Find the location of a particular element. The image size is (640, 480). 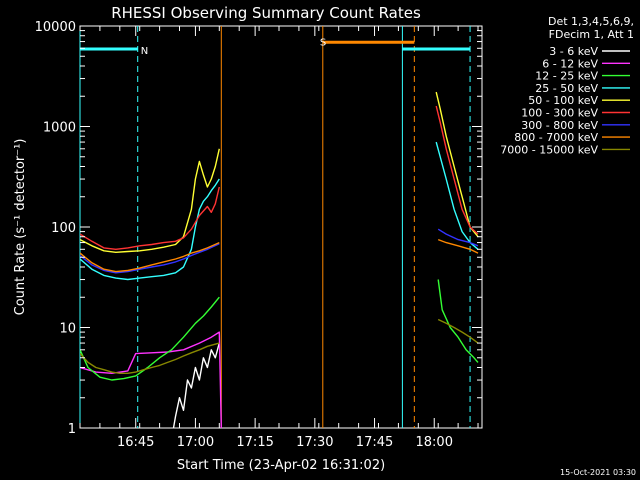

y-tick-label: 10 is located at coordinates (67, 329).